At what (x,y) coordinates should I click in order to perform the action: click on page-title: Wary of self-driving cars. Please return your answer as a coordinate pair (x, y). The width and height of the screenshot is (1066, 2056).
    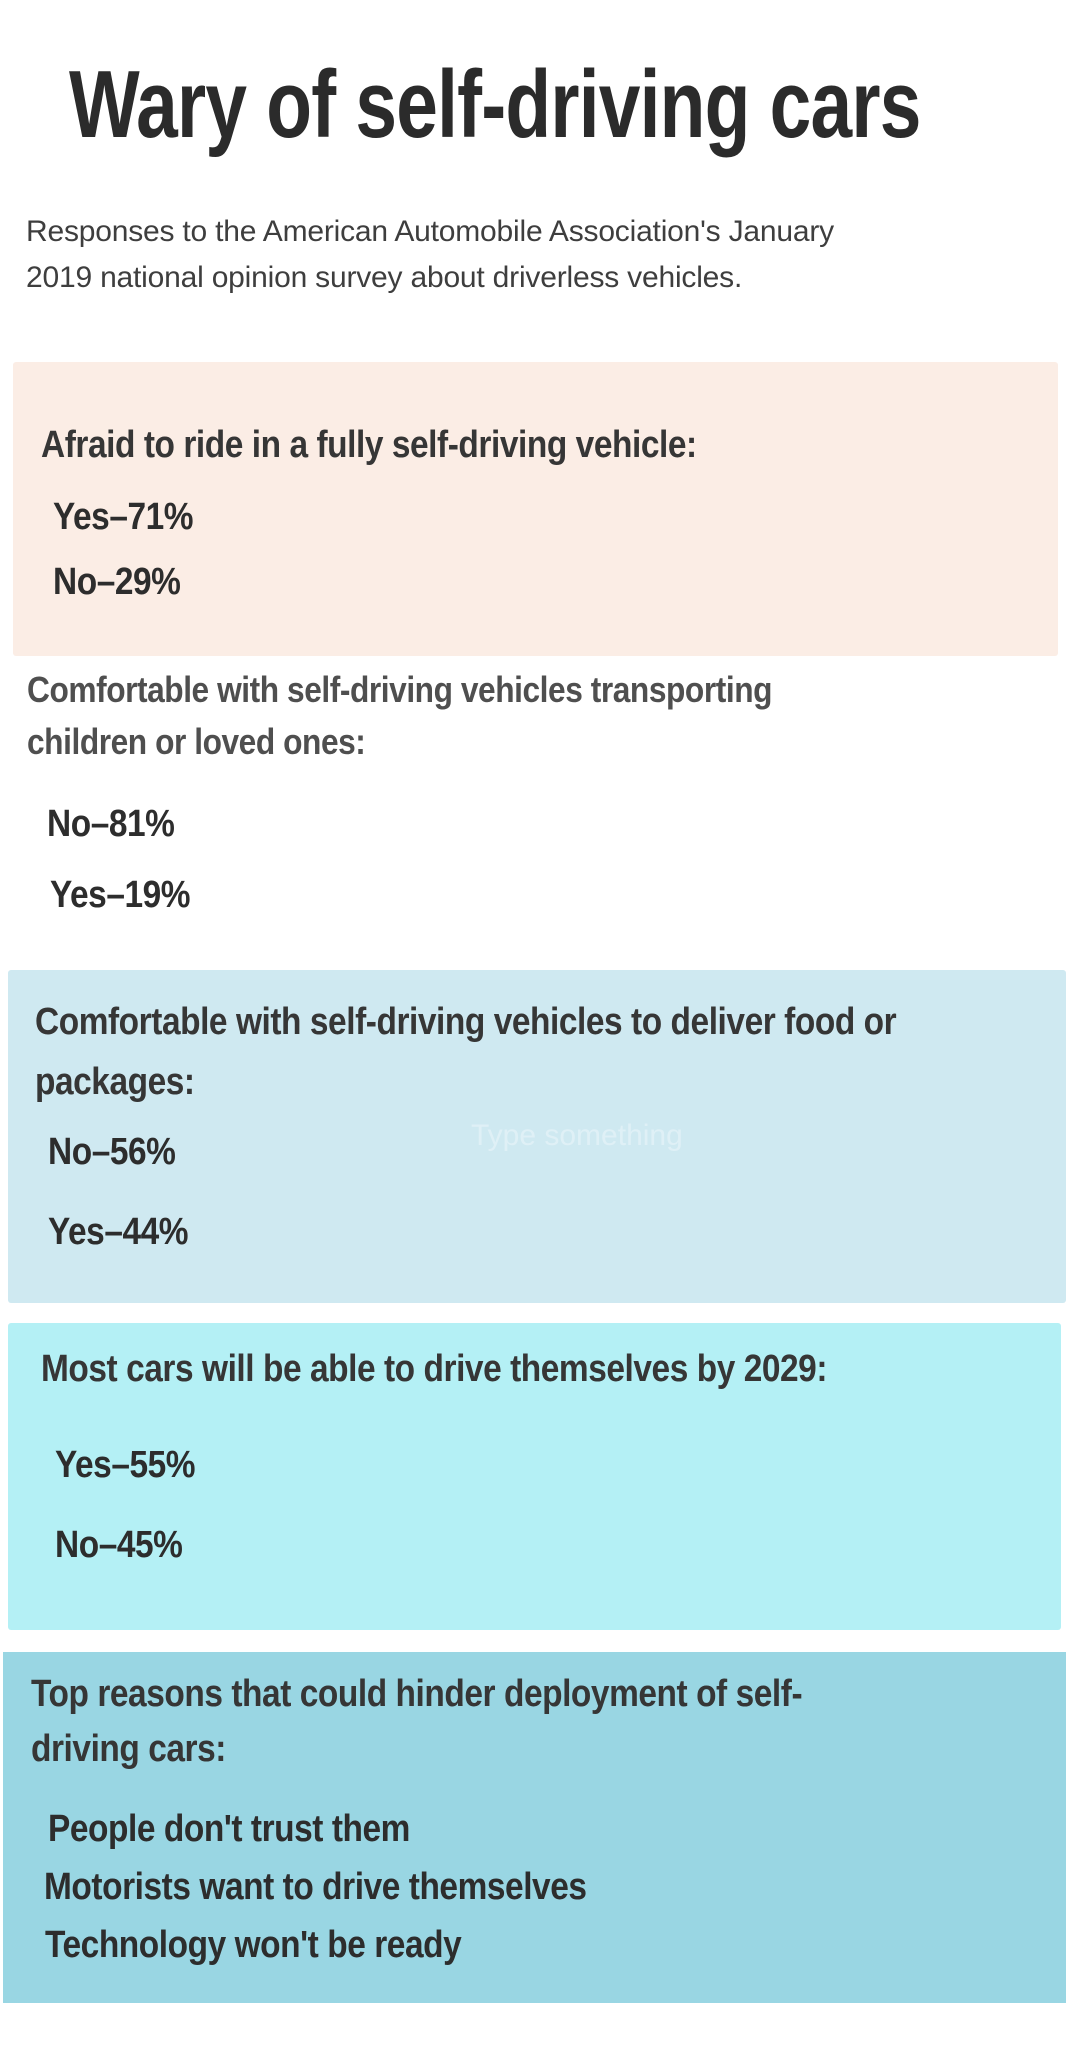
    Looking at the image, I should click on (495, 104).